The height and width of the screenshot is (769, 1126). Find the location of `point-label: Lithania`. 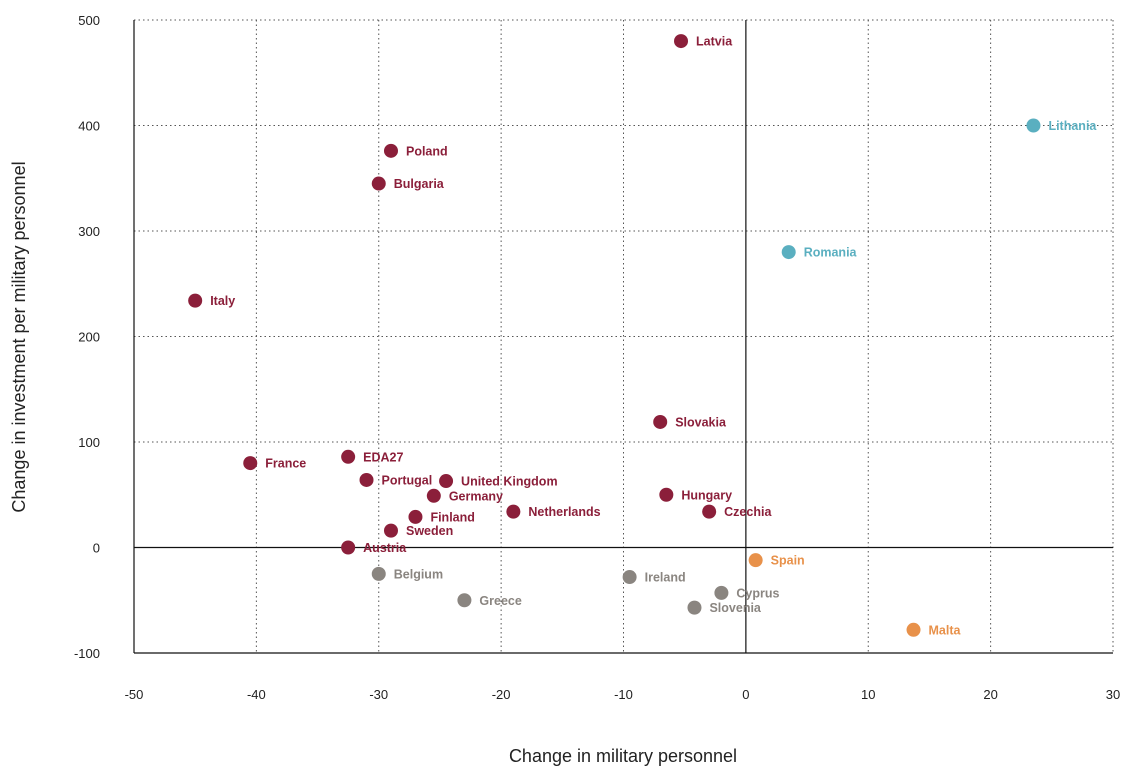

point-label: Lithania is located at coordinates (1072, 126).